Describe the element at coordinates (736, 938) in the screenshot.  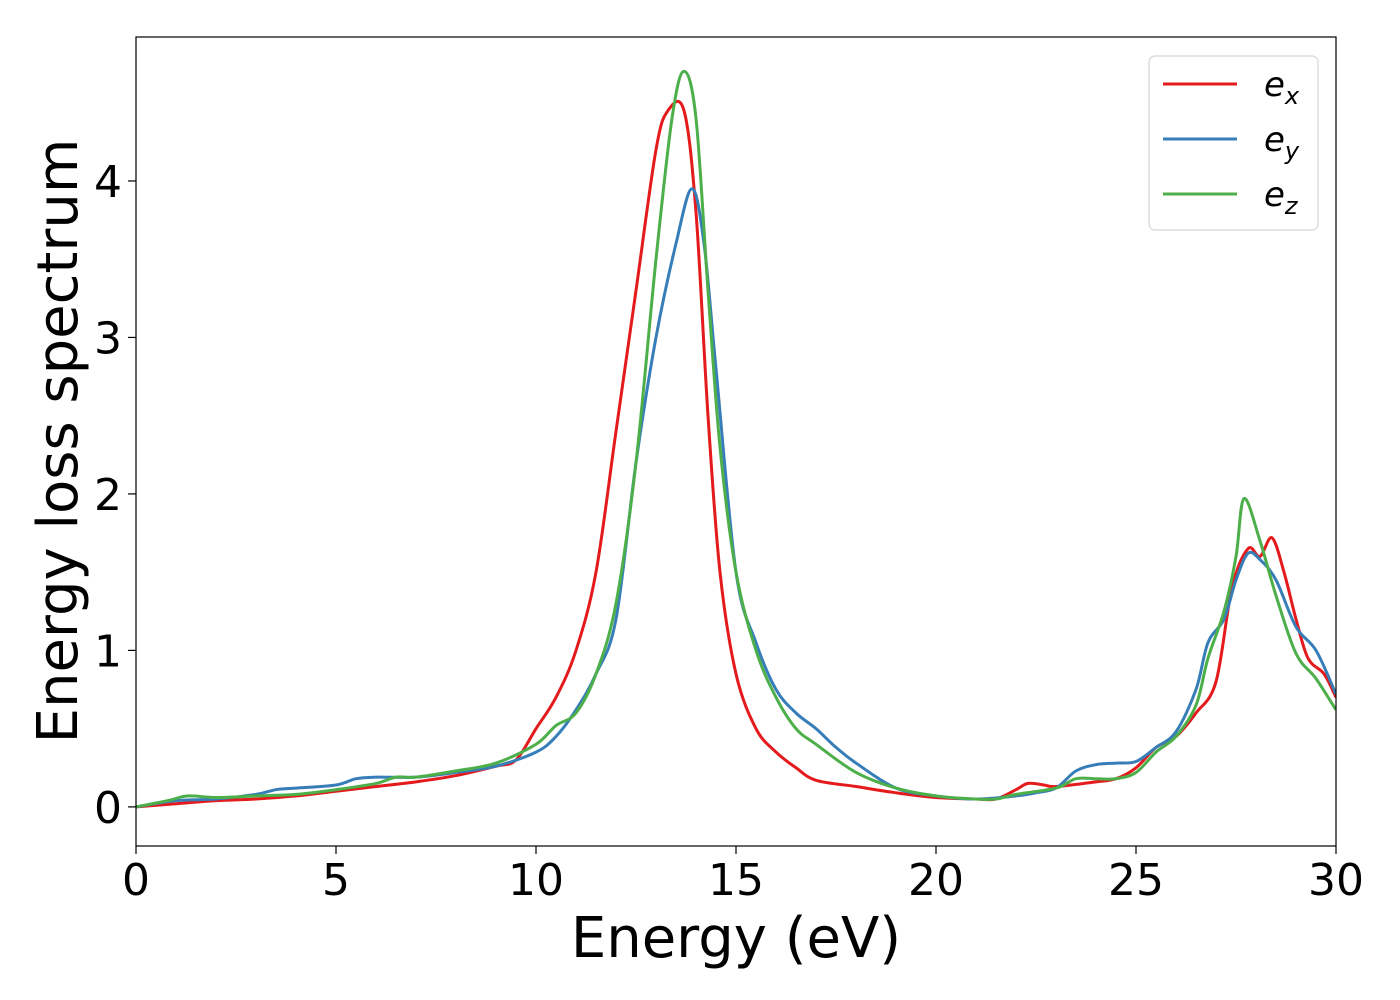
I see `x-axis-label: Energy (eV)` at that location.